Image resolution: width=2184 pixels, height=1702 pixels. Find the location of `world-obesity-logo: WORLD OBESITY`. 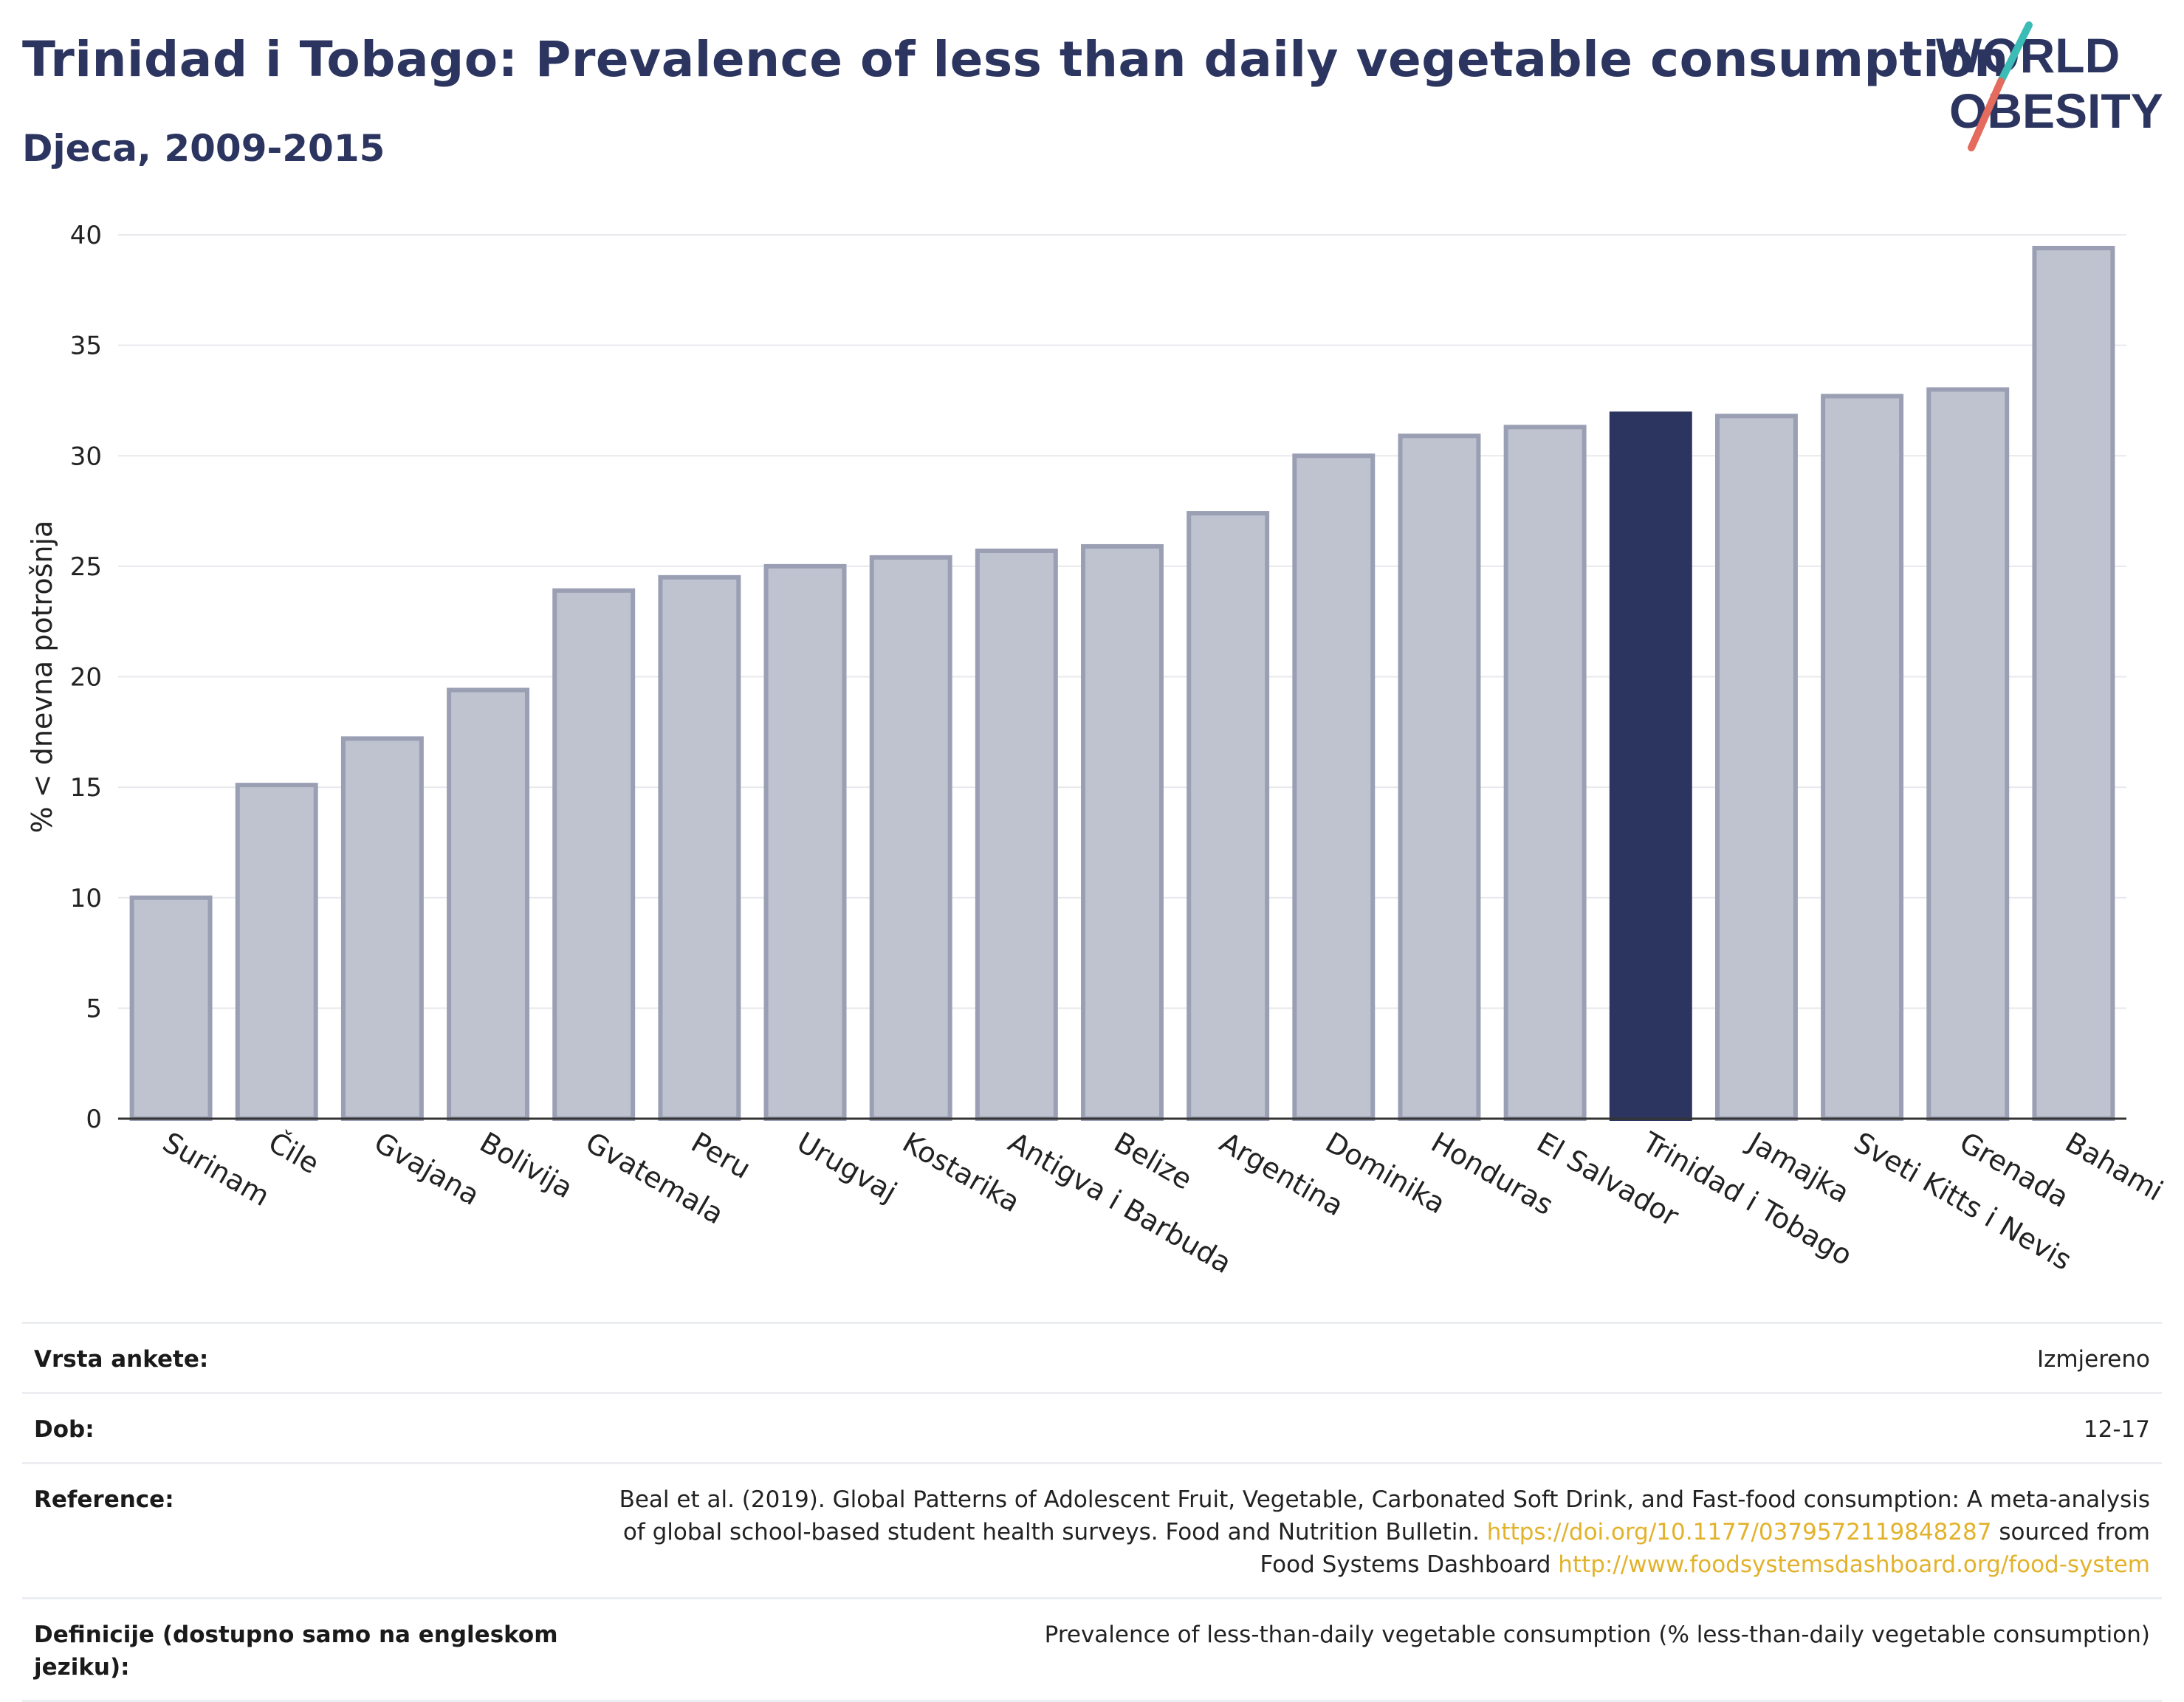

world-obesity-logo: WORLD OBESITY is located at coordinates (2050, 86).